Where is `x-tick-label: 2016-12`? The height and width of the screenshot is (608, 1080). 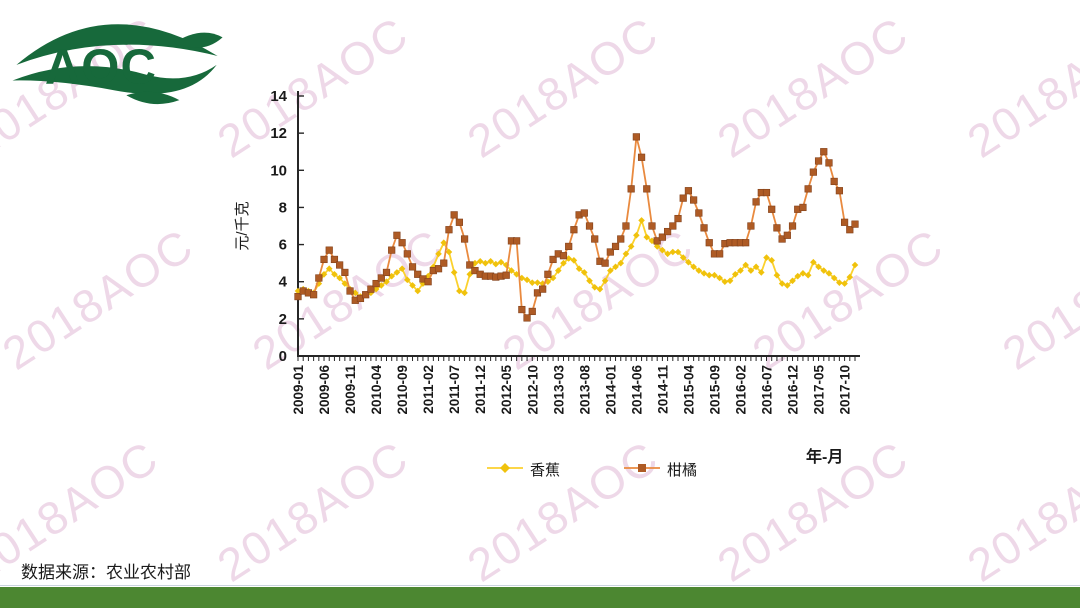 x-tick-label: 2016-12 is located at coordinates (793, 390).